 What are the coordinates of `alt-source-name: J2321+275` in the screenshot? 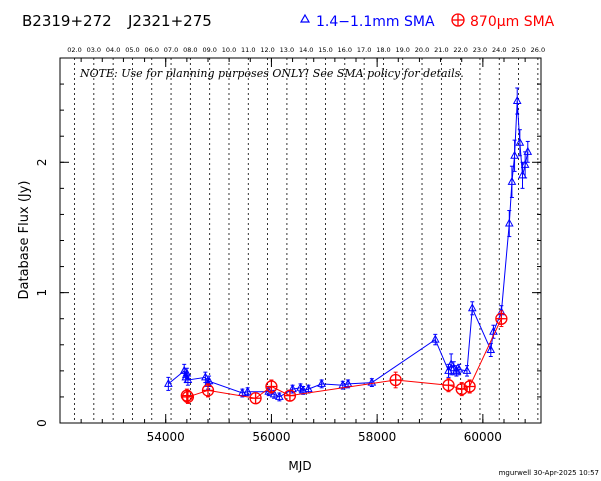 It's located at (169, 21).